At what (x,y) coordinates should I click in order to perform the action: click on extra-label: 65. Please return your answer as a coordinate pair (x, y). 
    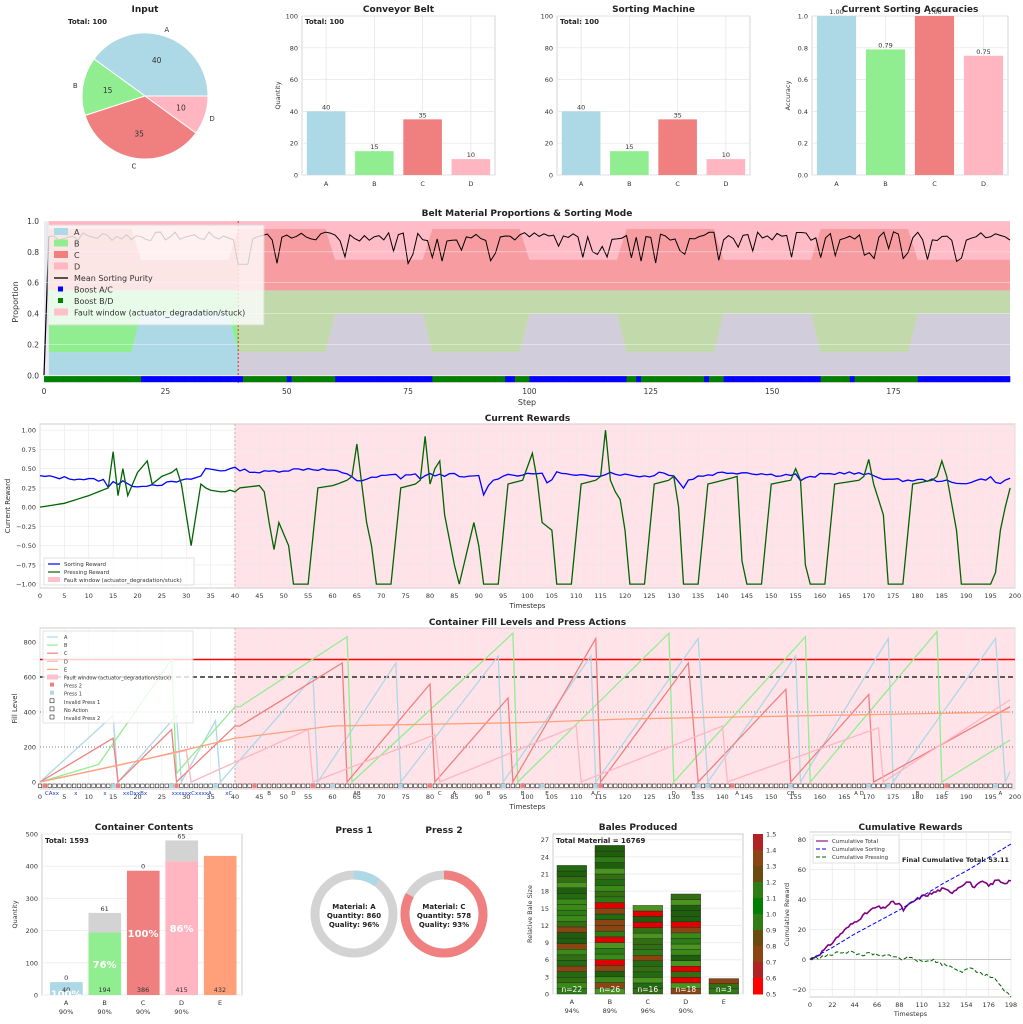
    Looking at the image, I should click on (181, 836).